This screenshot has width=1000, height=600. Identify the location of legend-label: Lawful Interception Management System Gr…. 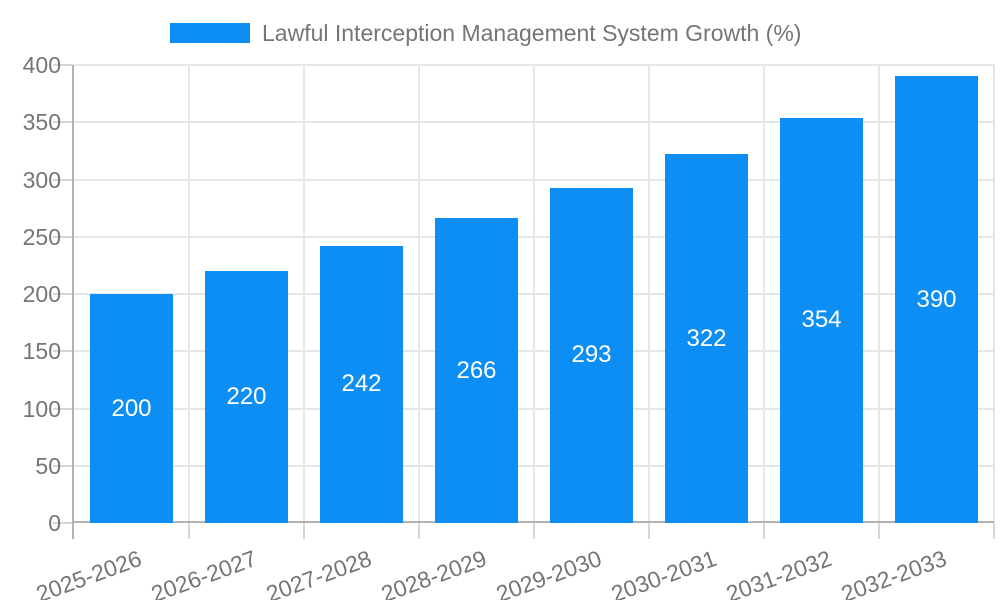
(532, 32).